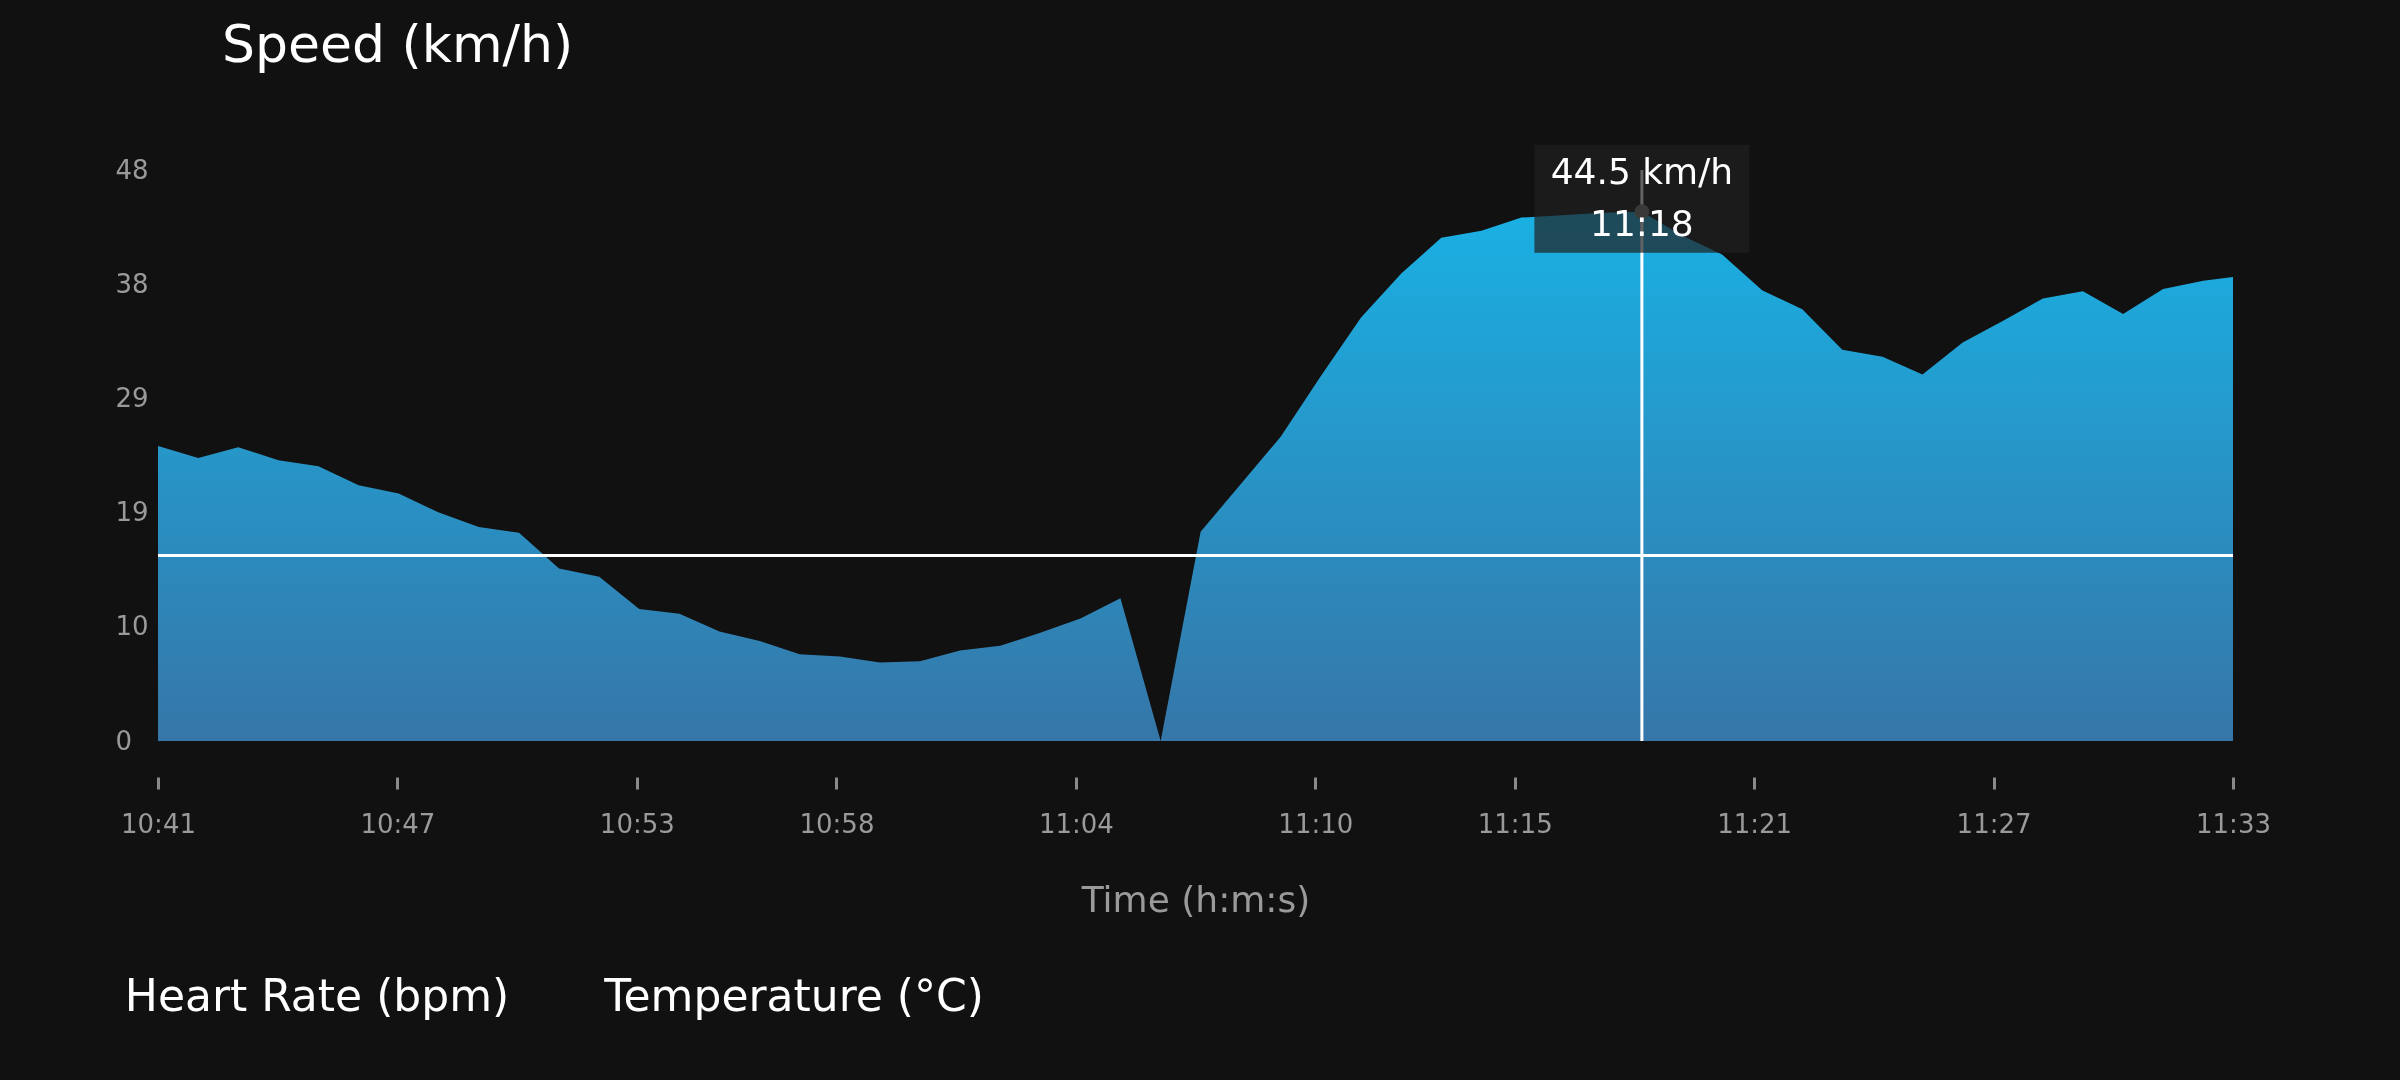  Describe the element at coordinates (793, 995) in the screenshot. I see `text: Temperature (°C)` at that location.